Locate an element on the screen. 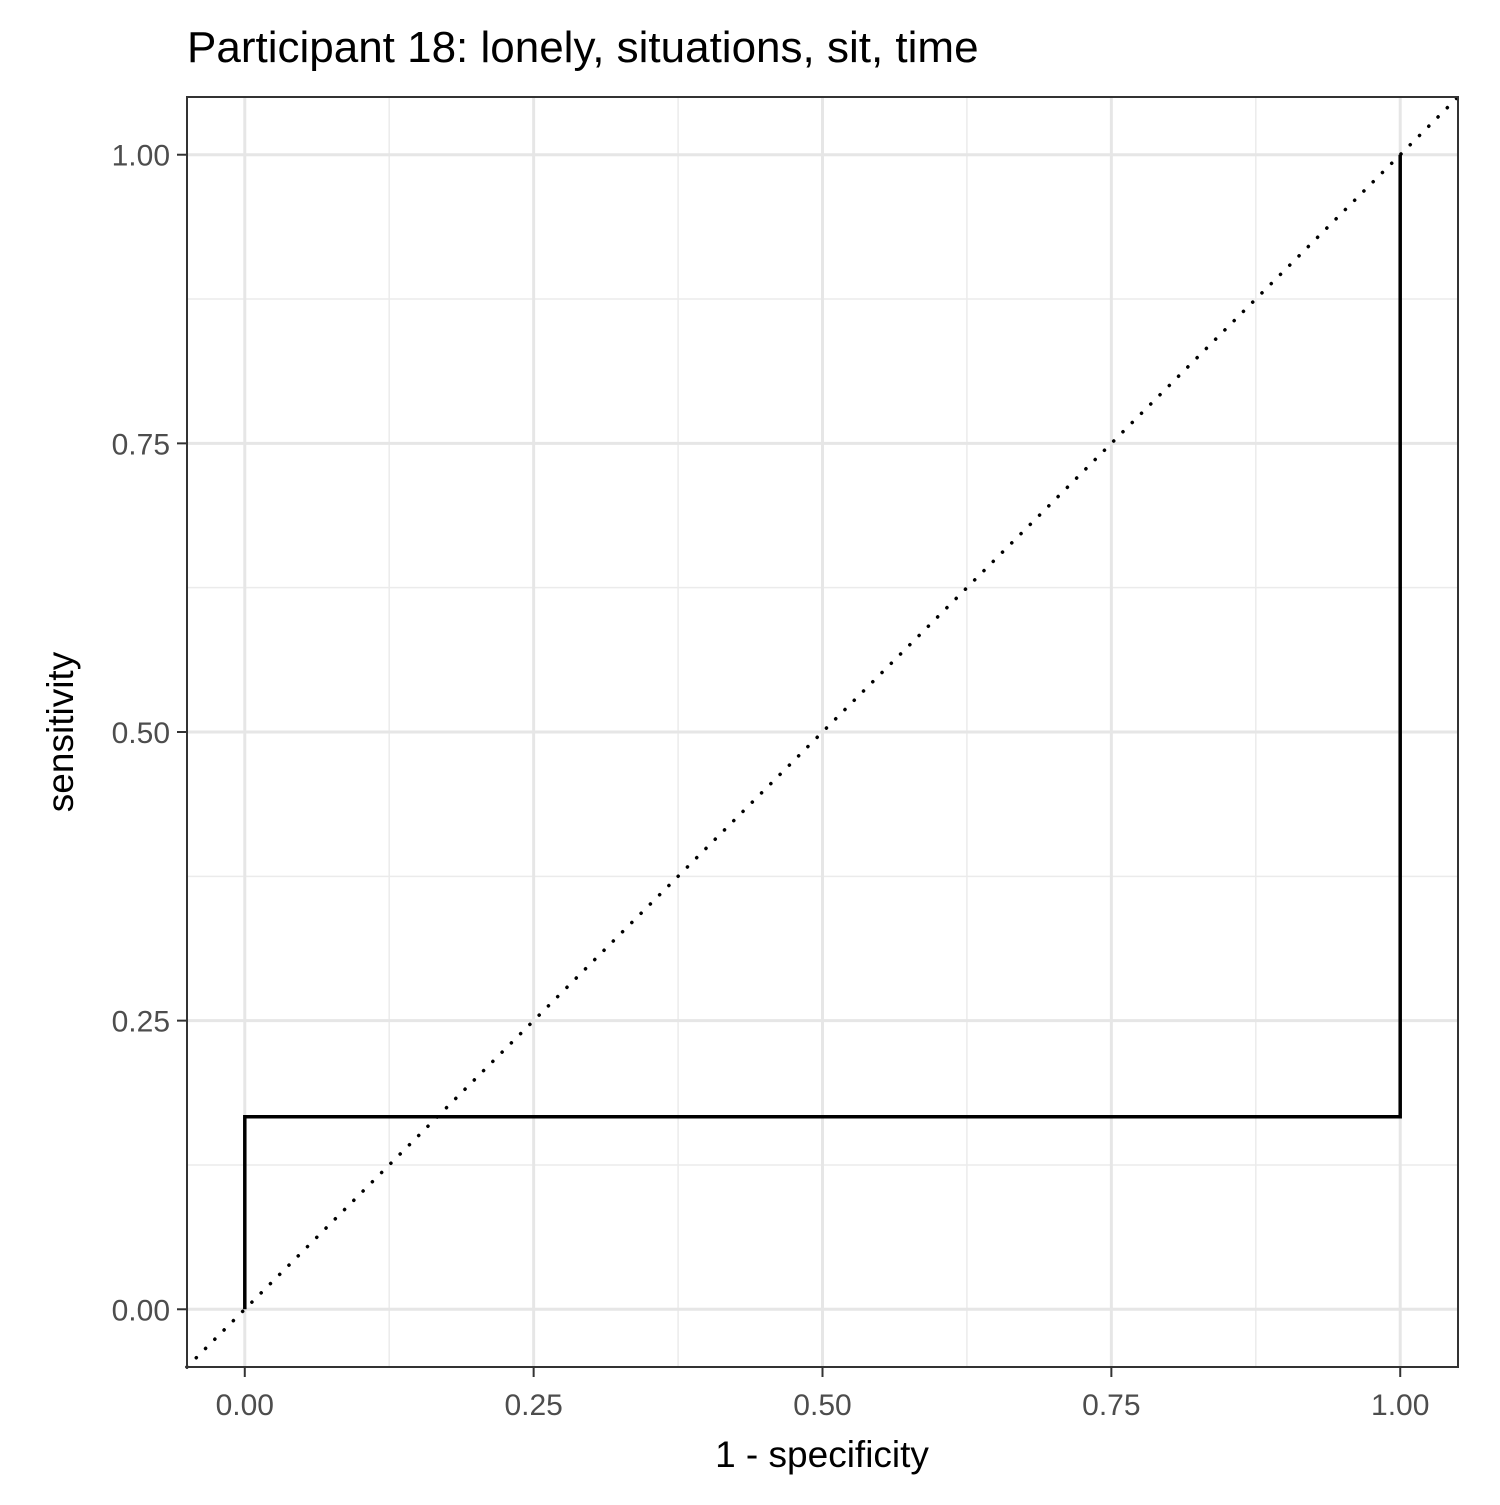  y-tick-label: 0.50 is located at coordinates (141, 733).